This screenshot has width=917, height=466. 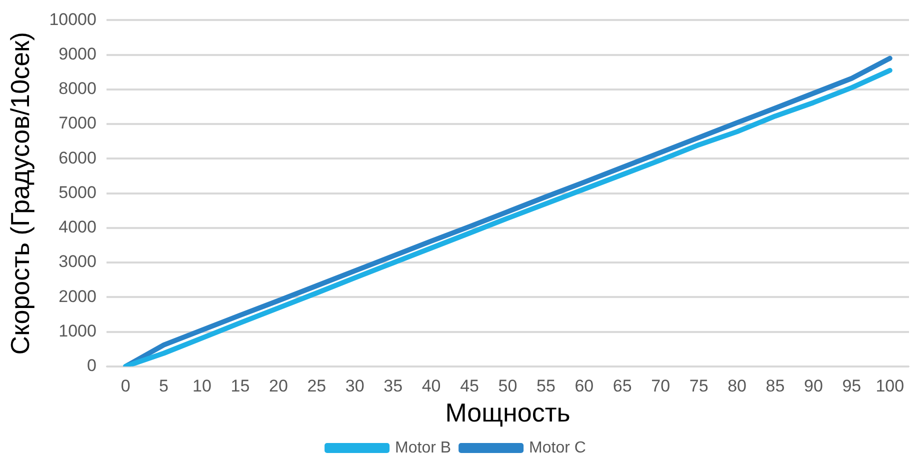 What do you see at coordinates (77, 192) in the screenshot?
I see `y-tick-label: 5000` at bounding box center [77, 192].